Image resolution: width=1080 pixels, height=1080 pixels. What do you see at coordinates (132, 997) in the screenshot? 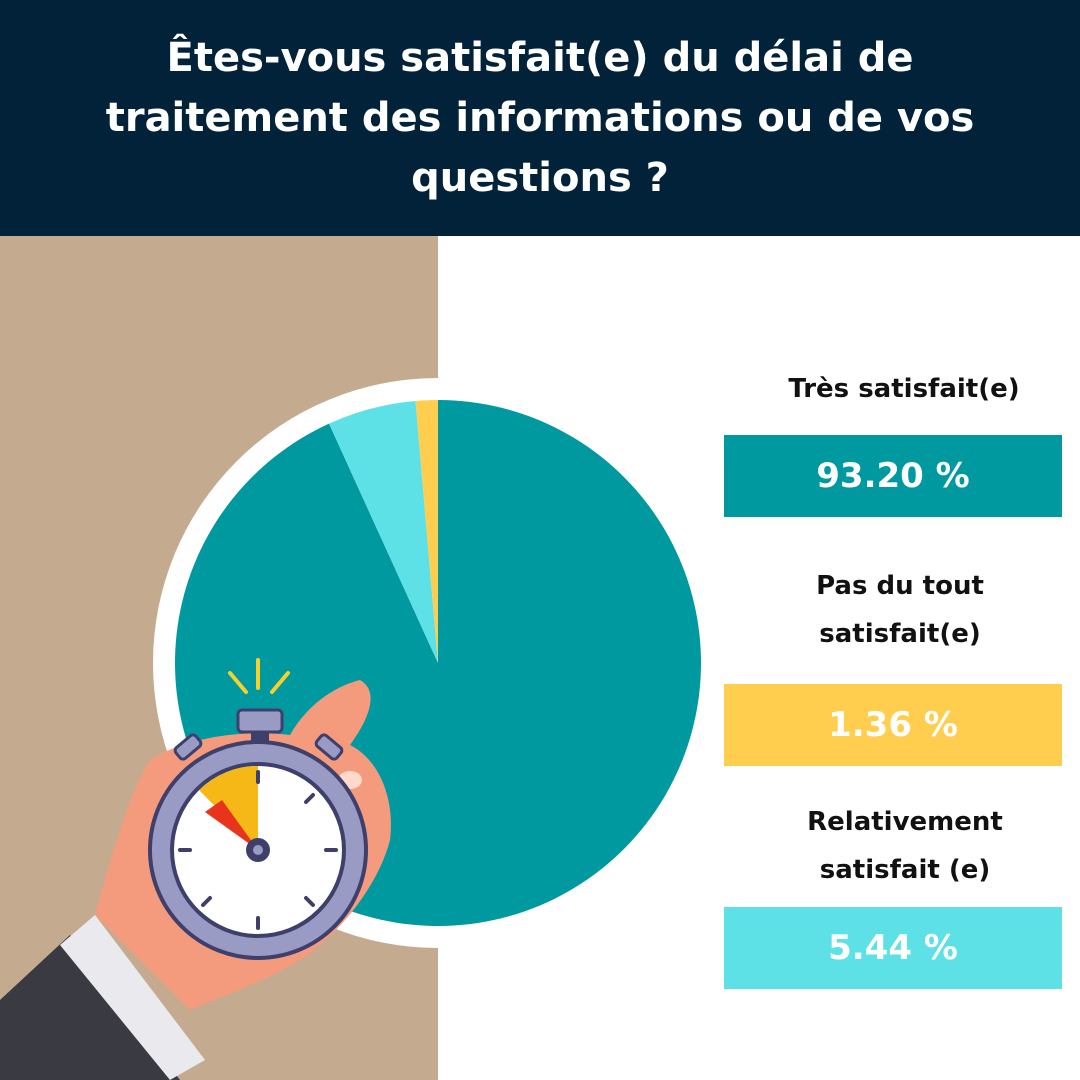
I see `shirt-cuff-shape` at bounding box center [132, 997].